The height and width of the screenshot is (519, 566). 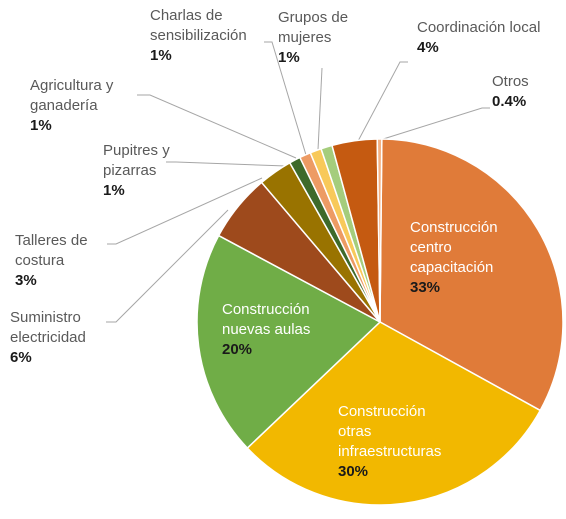 What do you see at coordinates (425, 287) in the screenshot?
I see `value-label: 33%` at bounding box center [425, 287].